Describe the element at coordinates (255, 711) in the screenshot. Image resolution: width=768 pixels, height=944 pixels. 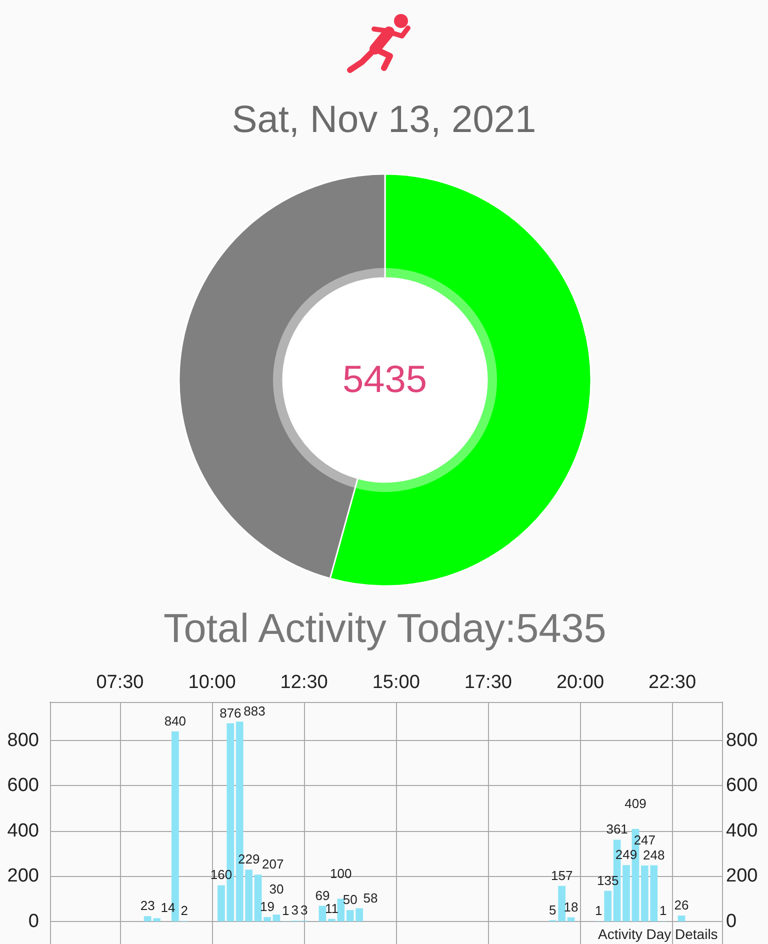
I see `data-label: 883` at that location.